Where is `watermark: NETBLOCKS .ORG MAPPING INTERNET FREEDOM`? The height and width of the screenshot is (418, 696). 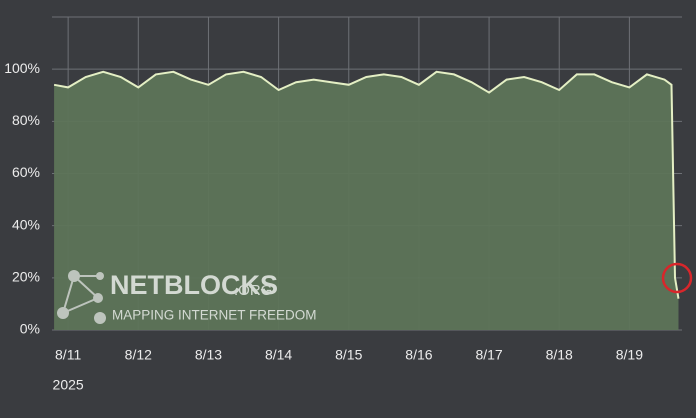 watermark: NETBLOCKS .ORG MAPPING INTERNET FREEDOM is located at coordinates (187, 297).